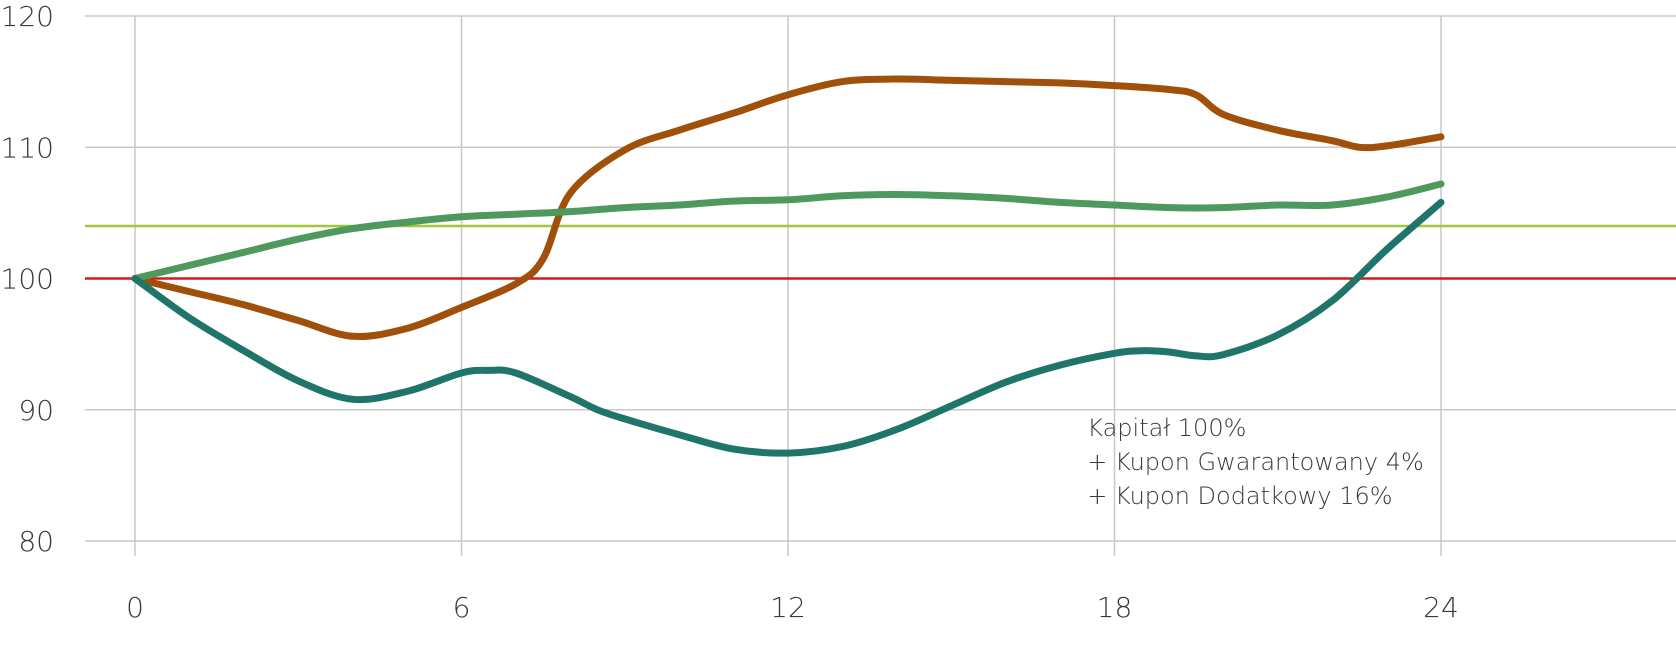  Describe the element at coordinates (36, 541) in the screenshot. I see `y-tick-label-80: 80` at that location.